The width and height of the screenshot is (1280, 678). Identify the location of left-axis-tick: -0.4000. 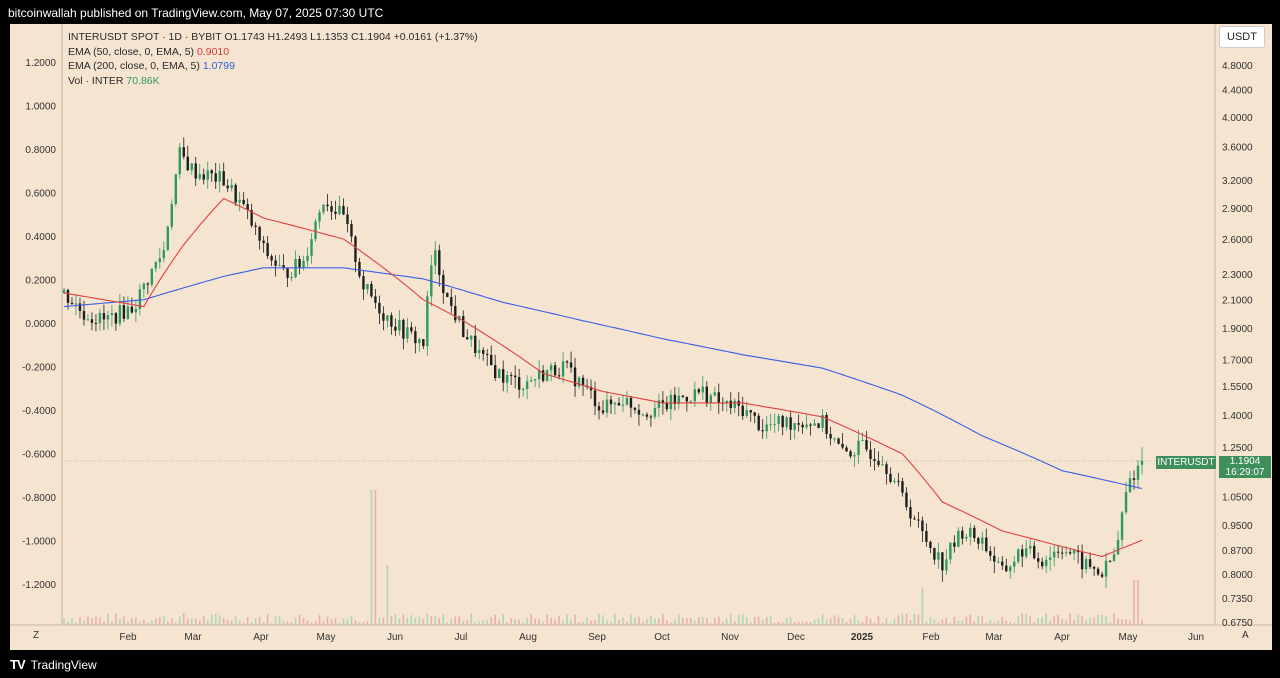
(39, 411).